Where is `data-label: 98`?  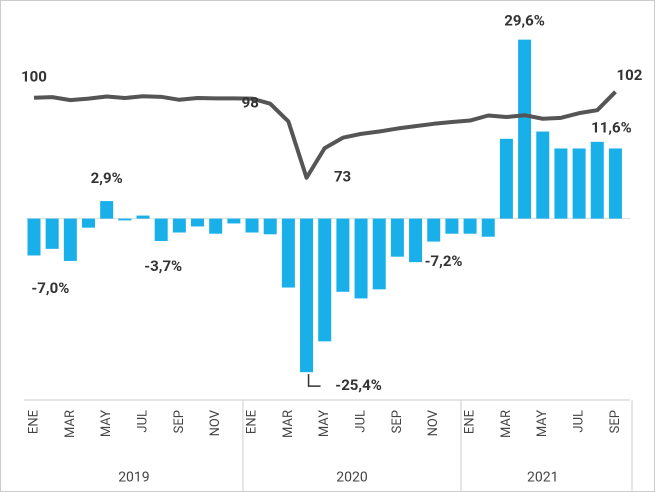 data-label: 98 is located at coordinates (250, 103).